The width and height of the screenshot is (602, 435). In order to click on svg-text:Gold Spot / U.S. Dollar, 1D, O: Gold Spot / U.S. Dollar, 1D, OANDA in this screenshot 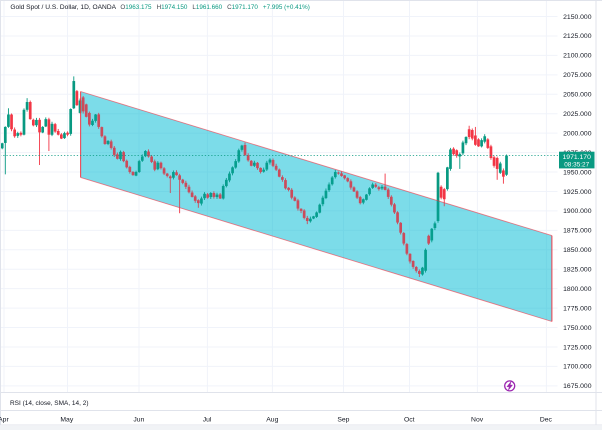, I will do `click(63, 7)`.